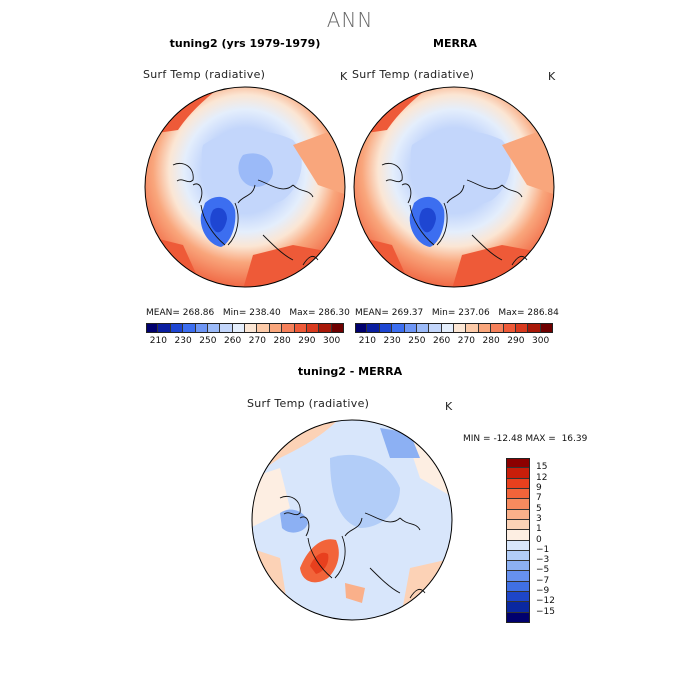 This screenshot has height=700, width=700. I want to click on right-colorbar, so click(454, 328).